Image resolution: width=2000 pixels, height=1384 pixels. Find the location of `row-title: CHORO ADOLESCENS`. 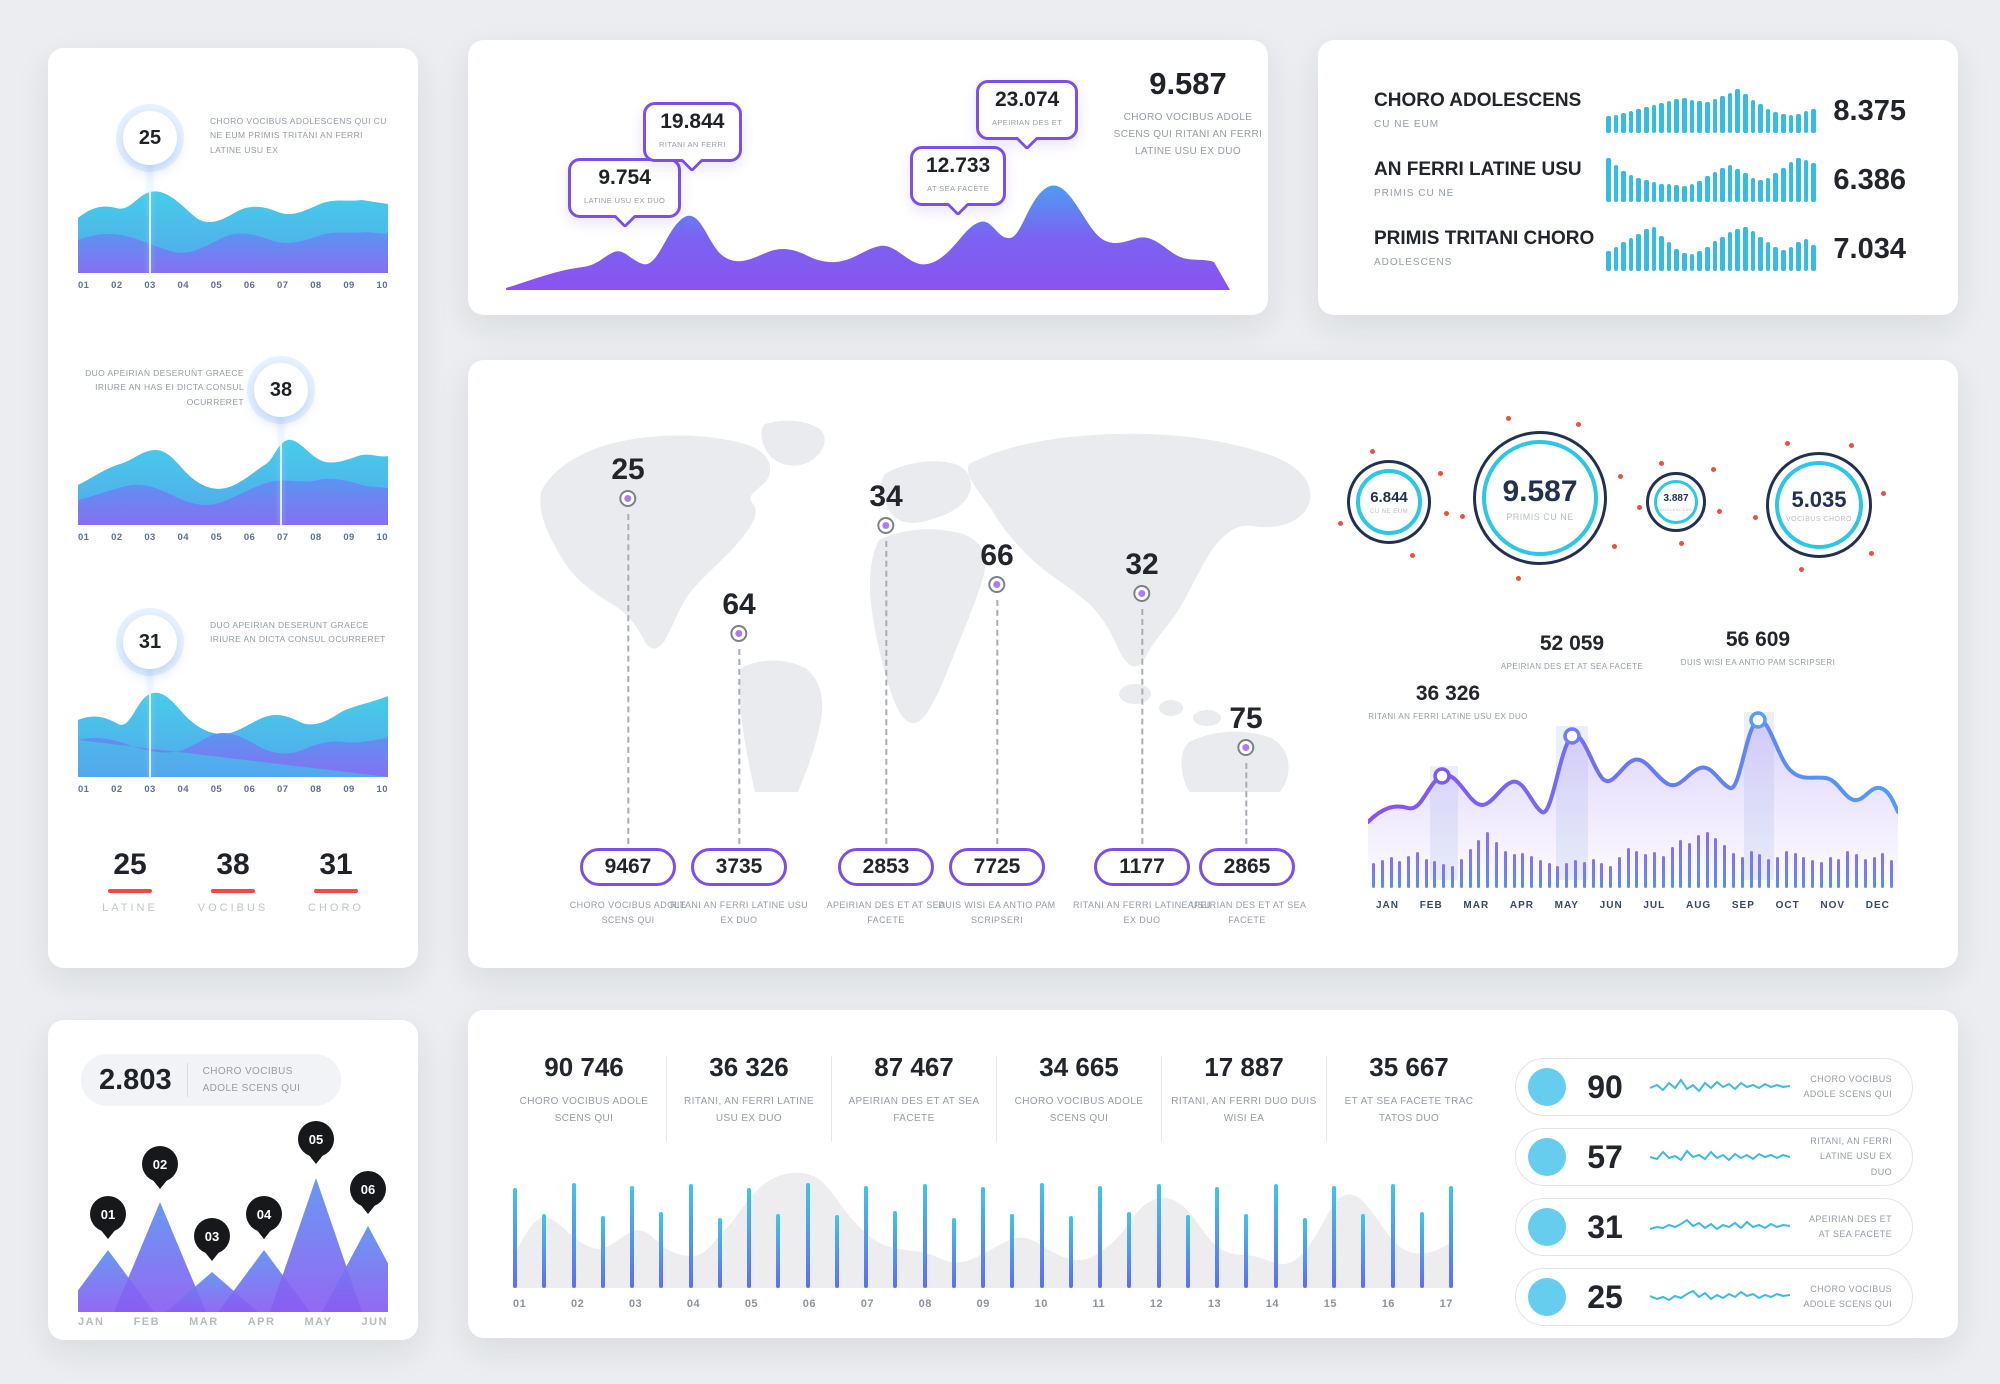

row-title: CHORO ADOLESCENS is located at coordinates (1478, 100).